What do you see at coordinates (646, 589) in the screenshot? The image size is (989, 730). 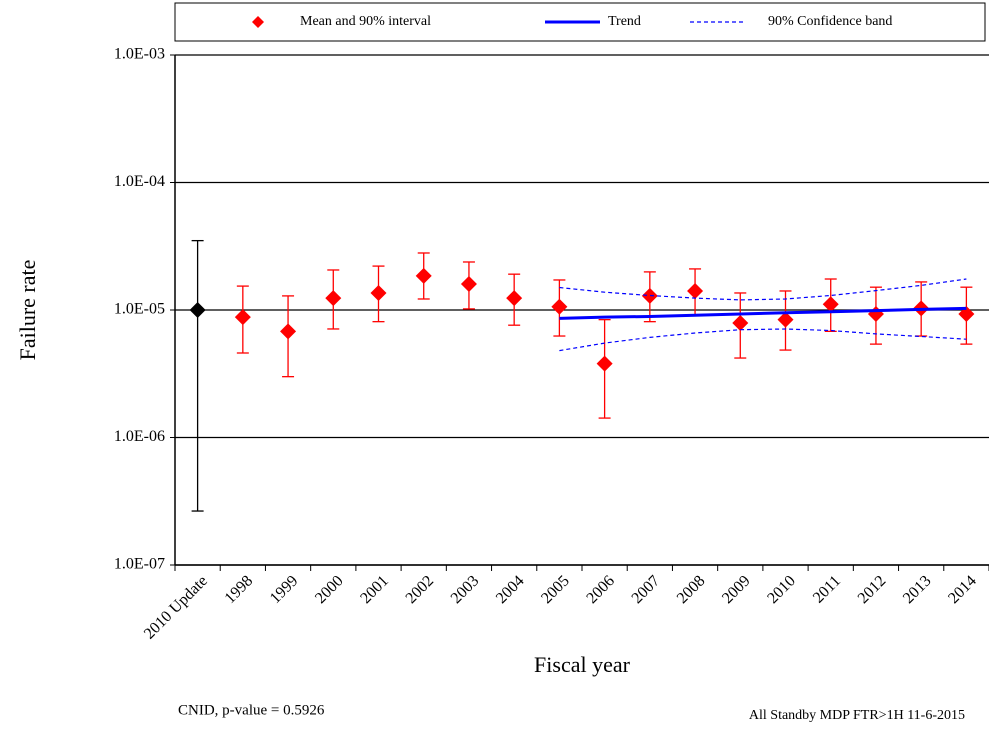 I see `x-tick-label: 2007` at bounding box center [646, 589].